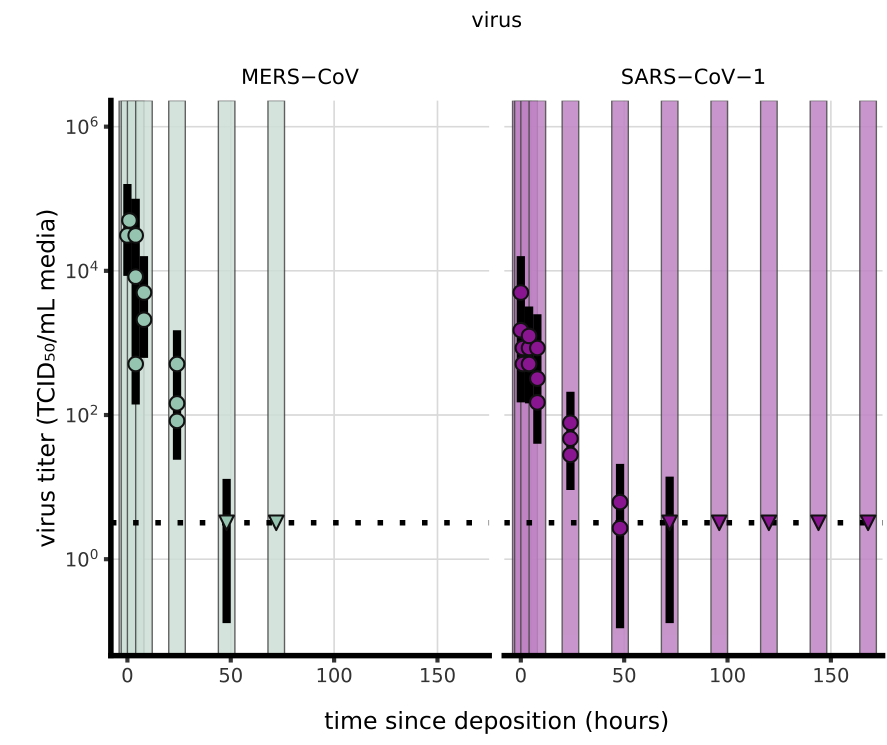  What do you see at coordinates (496, 722) in the screenshot?
I see `x-axis-title: time since deposition (hours)` at bounding box center [496, 722].